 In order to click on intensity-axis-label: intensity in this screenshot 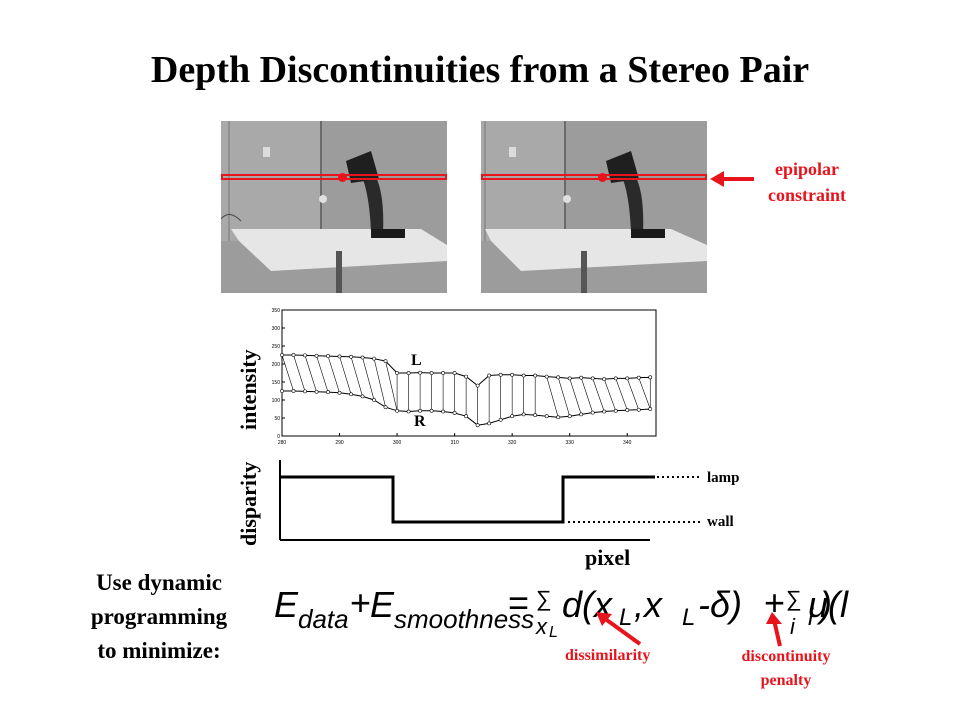, I will do `click(248, 389)`.